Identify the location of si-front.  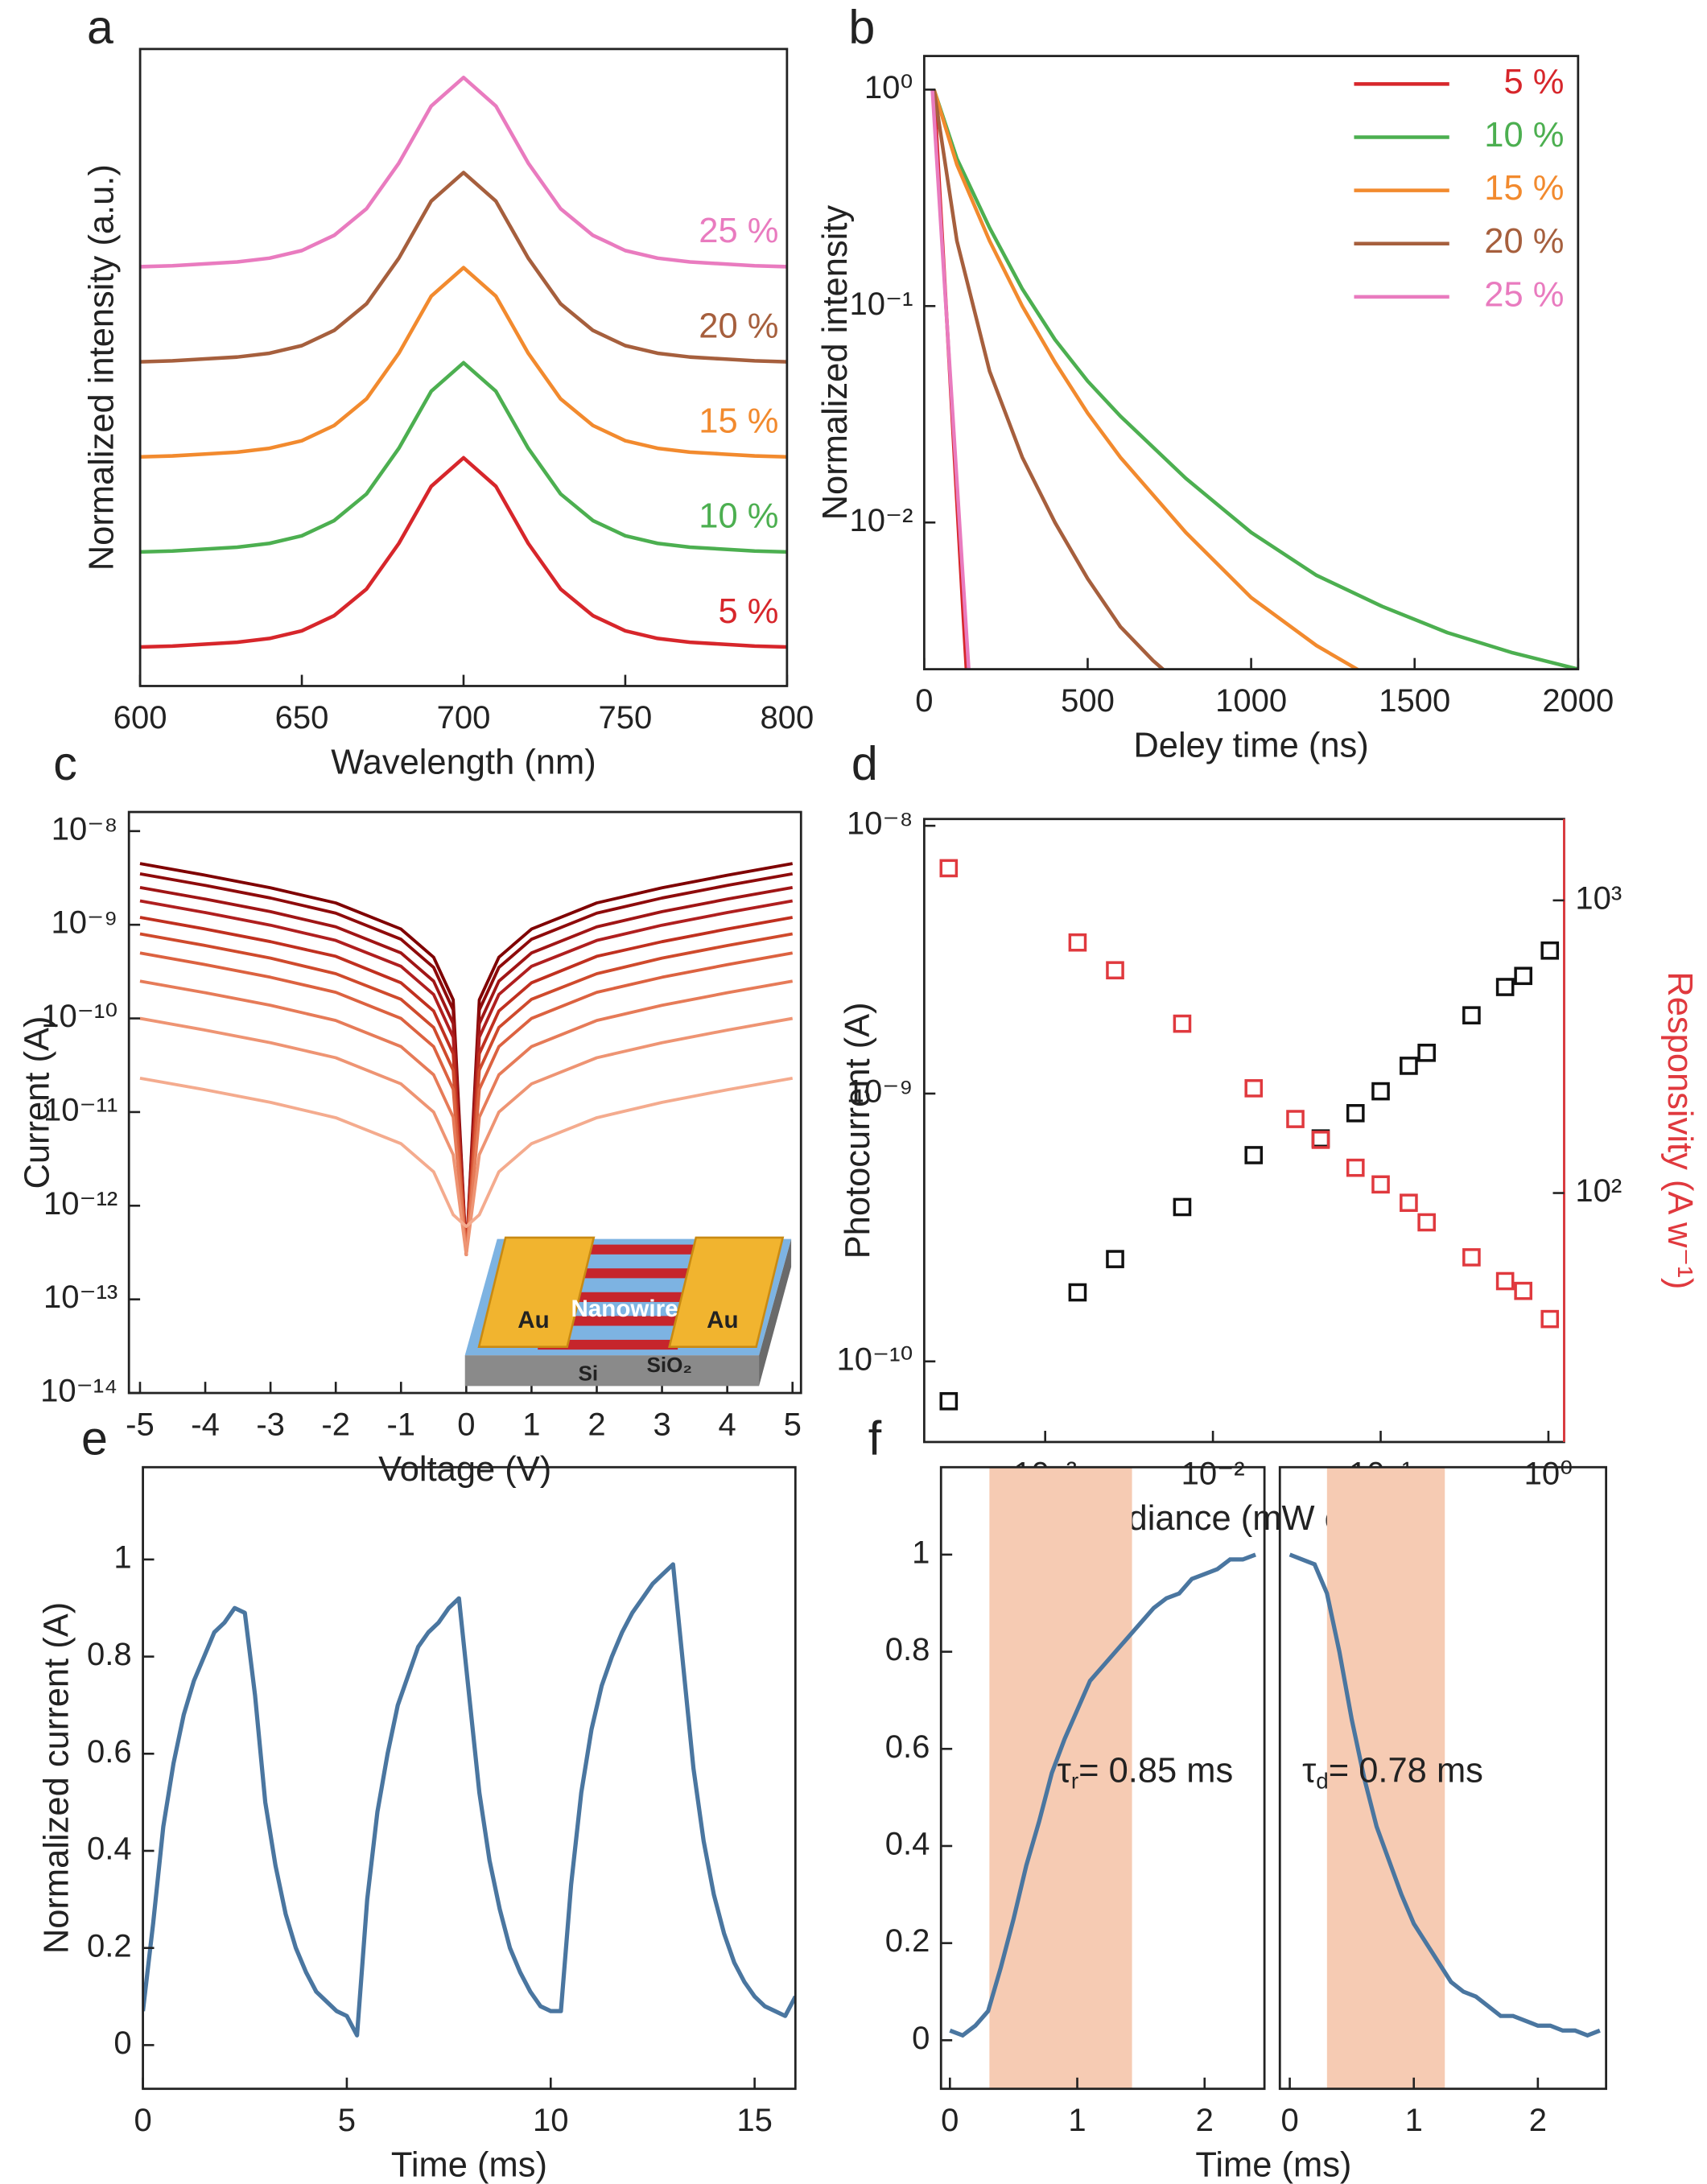
(612, 1371).